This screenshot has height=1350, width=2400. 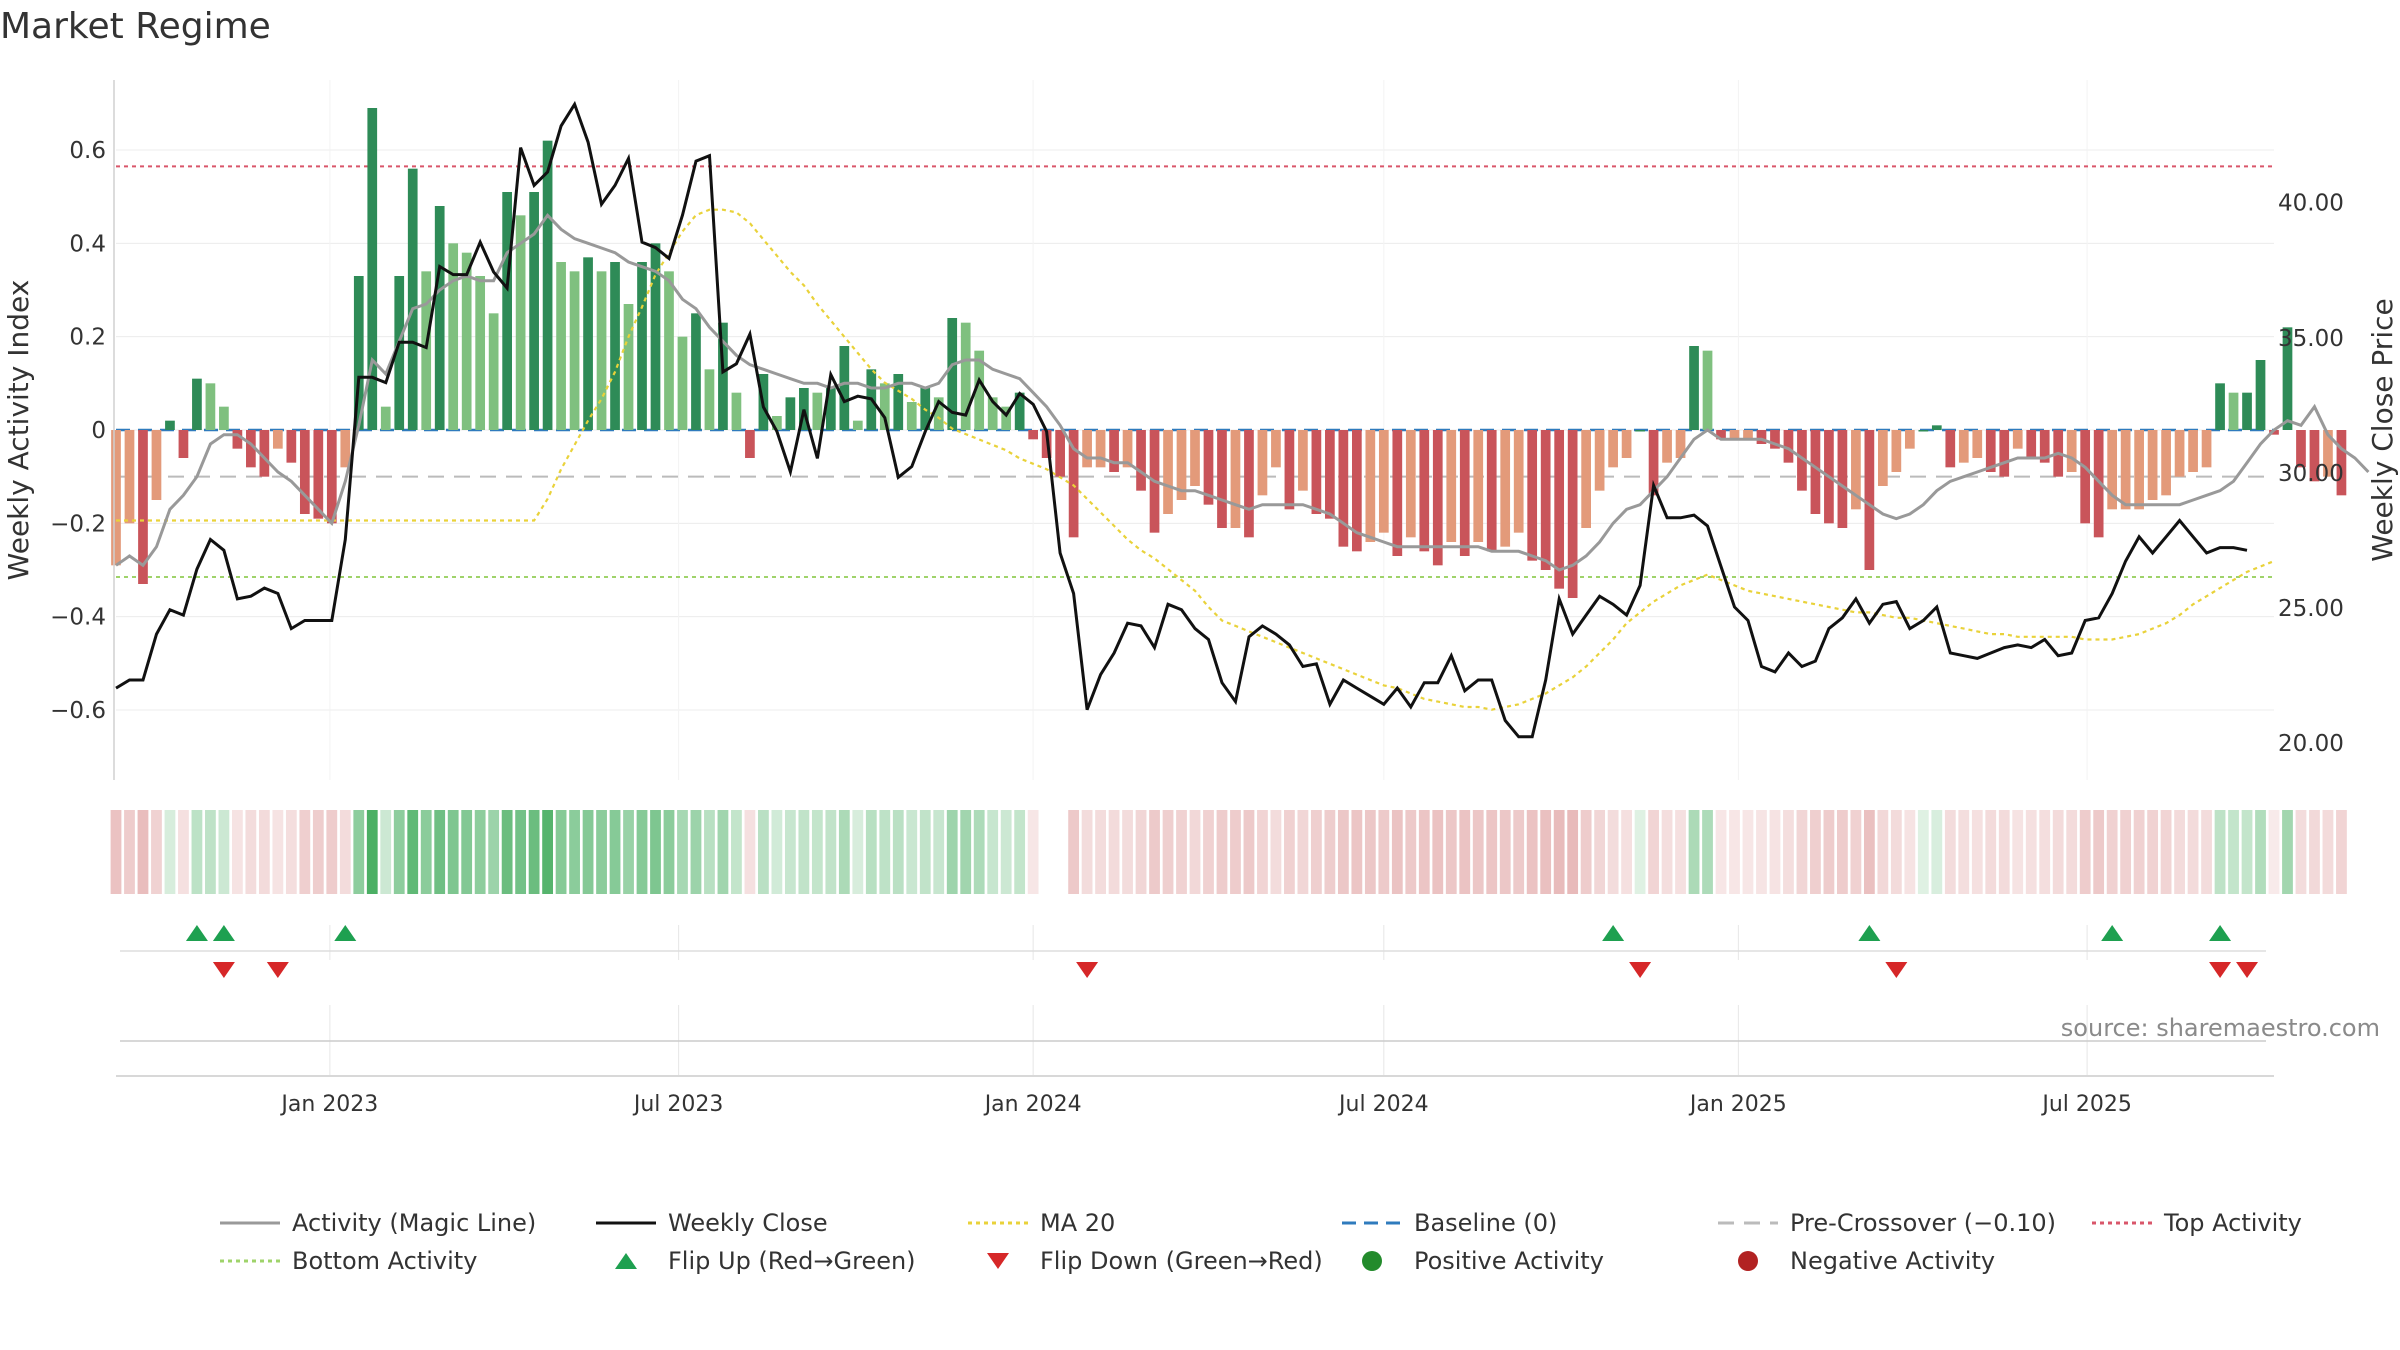 What do you see at coordinates (2220, 1028) in the screenshot?
I see `source-label: source: sharemaestro.com` at bounding box center [2220, 1028].